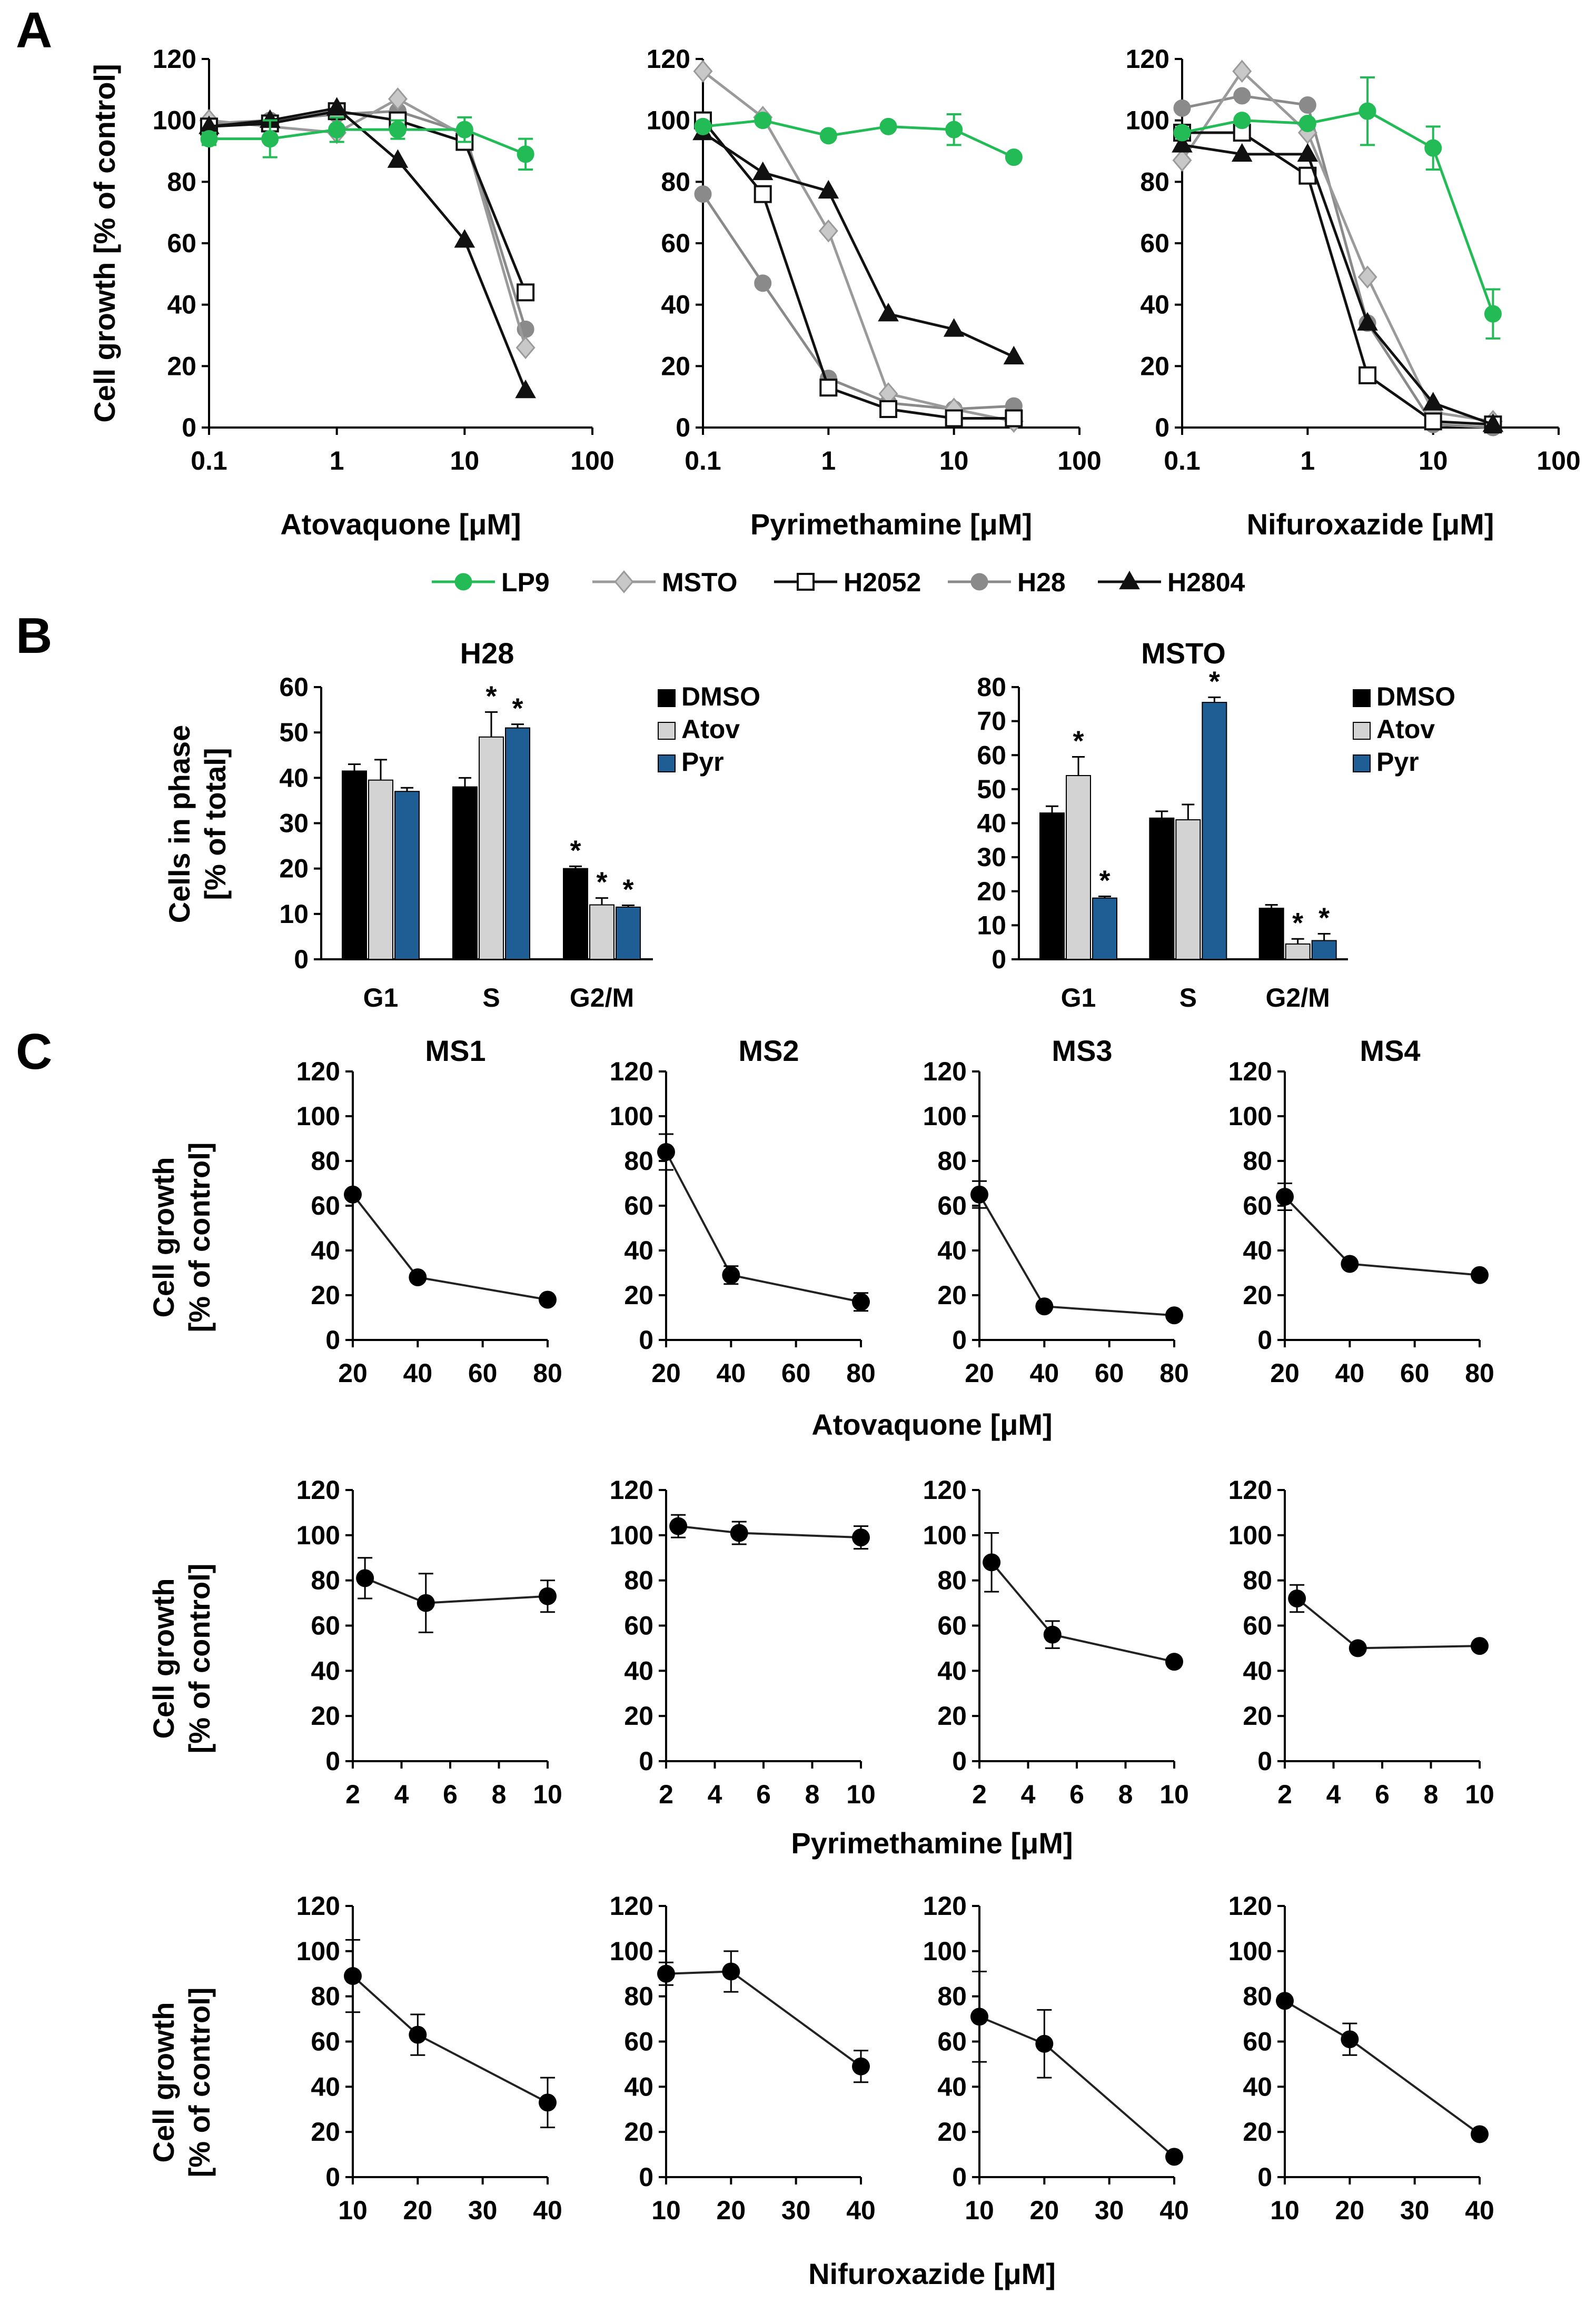  Describe the element at coordinates (1271, 934) in the screenshot. I see `bar-dmso` at that location.